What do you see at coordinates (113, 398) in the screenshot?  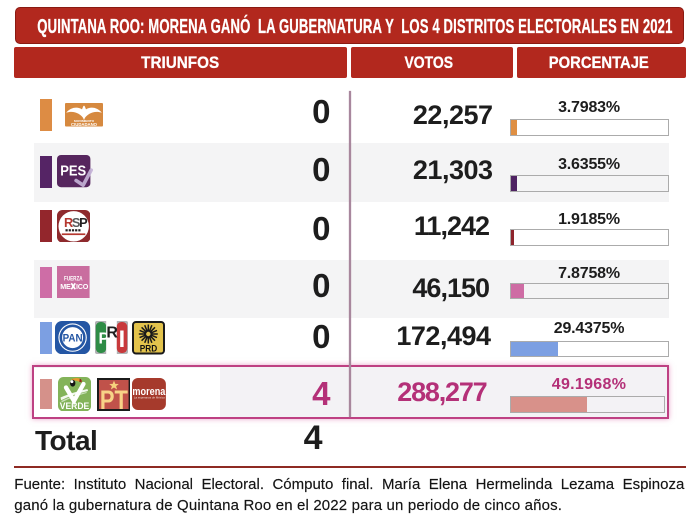 I see `svg-text: PT` at bounding box center [113, 398].